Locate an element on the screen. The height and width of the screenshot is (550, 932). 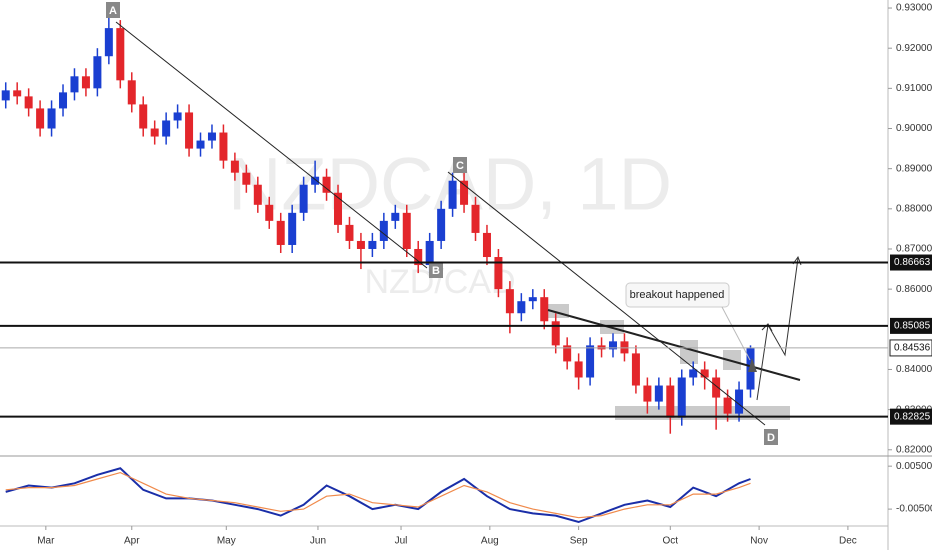
x-tick-label: Nov is located at coordinates (759, 541).